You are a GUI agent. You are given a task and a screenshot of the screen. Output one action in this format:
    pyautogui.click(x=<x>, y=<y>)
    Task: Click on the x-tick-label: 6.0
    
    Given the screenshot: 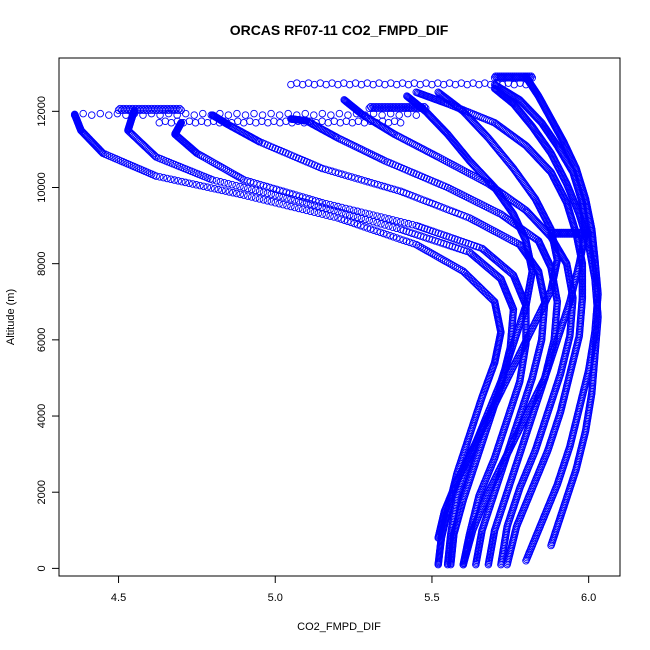 What is the action you would take?
    pyautogui.click(x=588, y=598)
    